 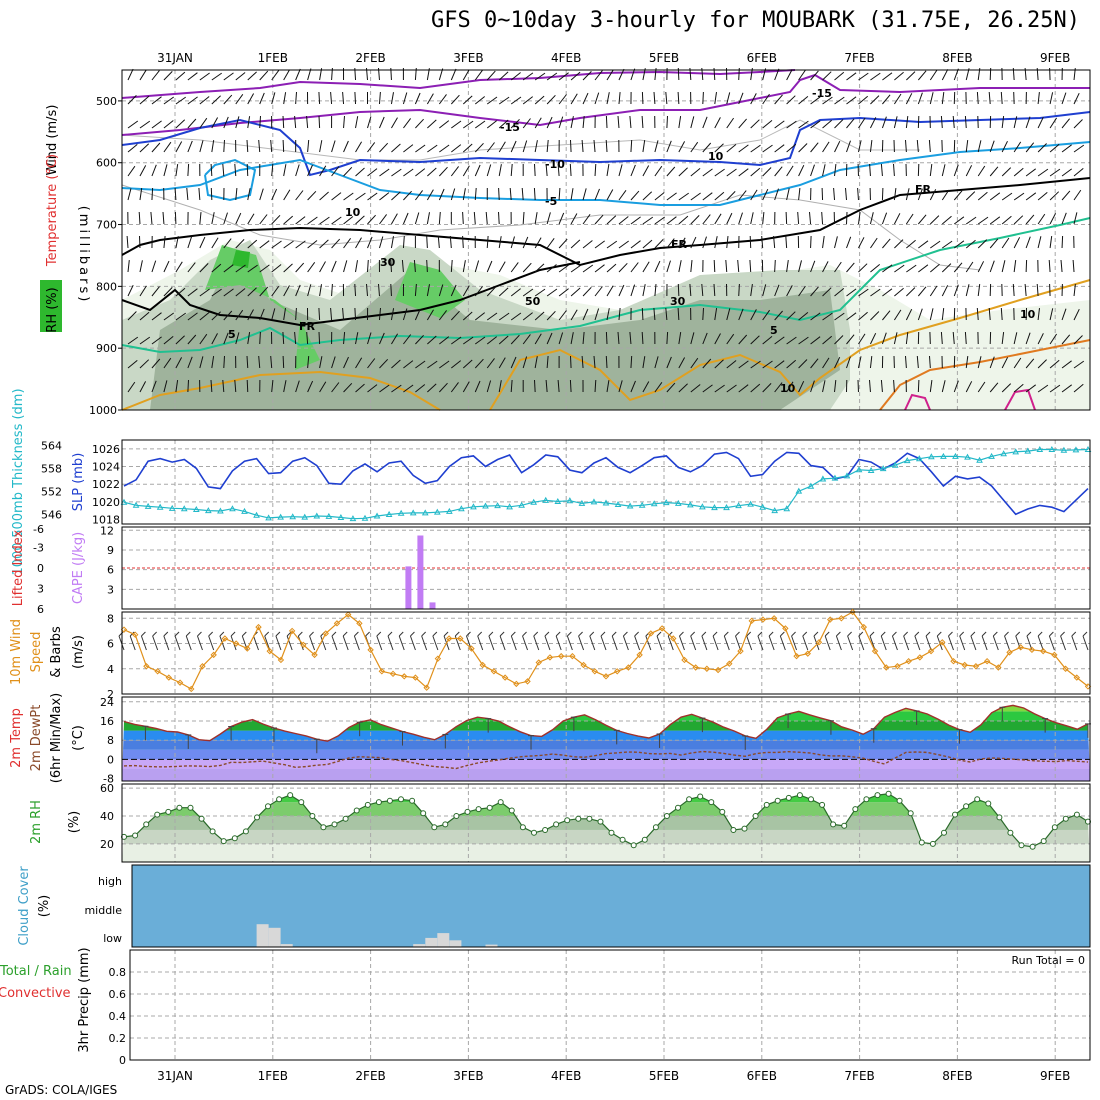 What do you see at coordinates (603, 641) in the screenshot?
I see `surface-wind-barbs` at bounding box center [603, 641].